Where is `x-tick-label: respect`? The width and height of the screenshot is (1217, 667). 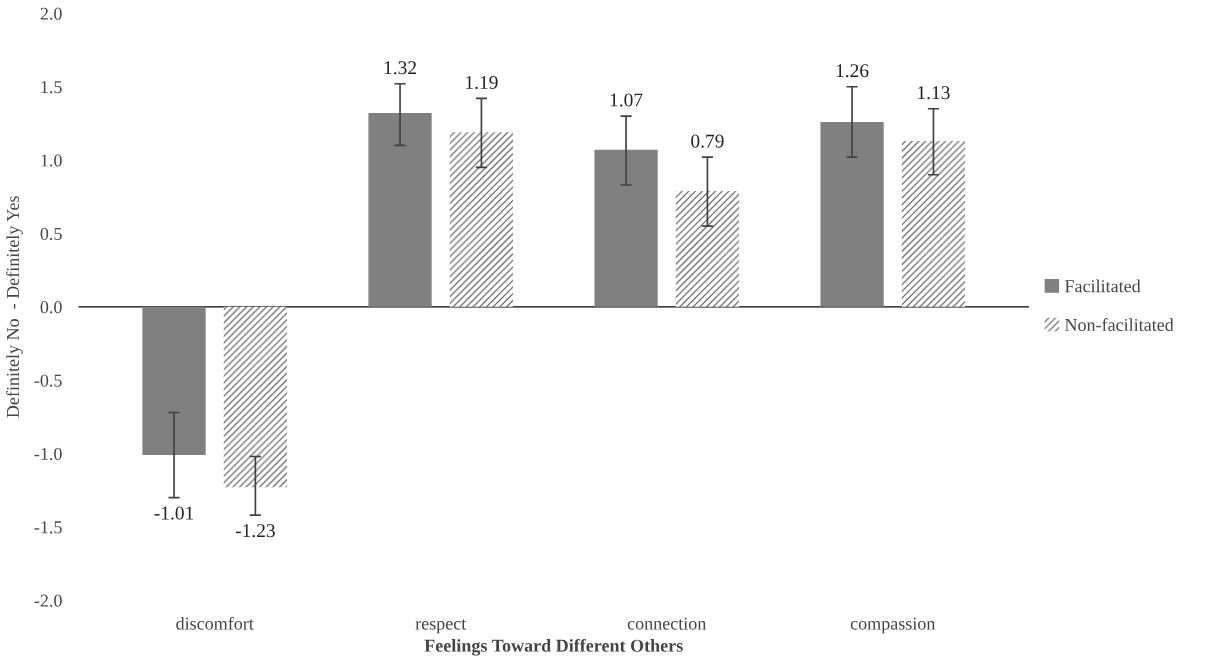 x-tick-label: respect is located at coordinates (441, 626).